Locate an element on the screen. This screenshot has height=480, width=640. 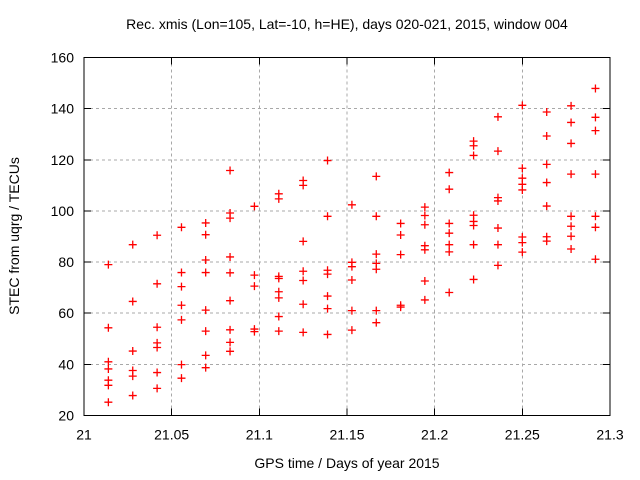
x-tick-label: 21.05 is located at coordinates (171, 435).